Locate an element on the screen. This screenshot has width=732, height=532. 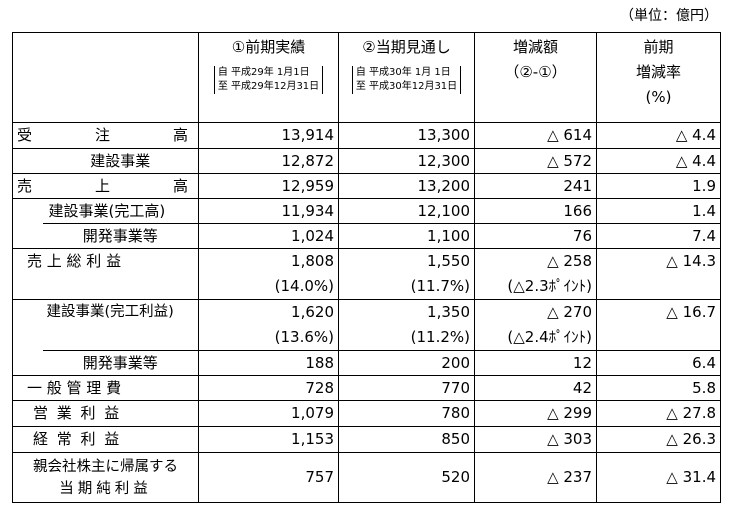
cell-value: (△2.3ﾎﾟｲﾝﾄ) is located at coordinates (535, 287).